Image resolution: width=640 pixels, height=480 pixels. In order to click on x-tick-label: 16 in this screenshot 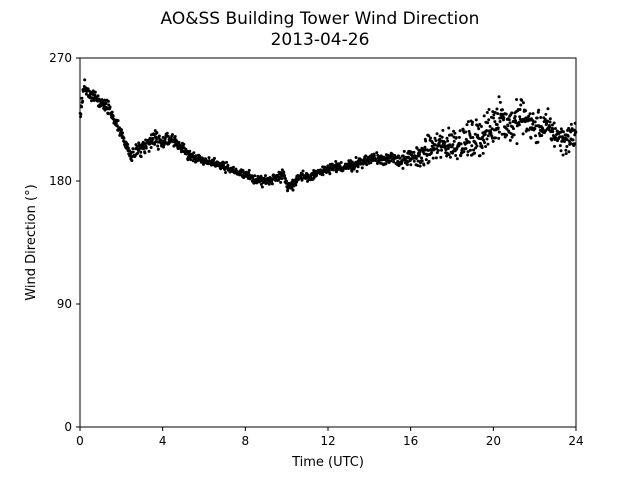, I will do `click(410, 441)`.